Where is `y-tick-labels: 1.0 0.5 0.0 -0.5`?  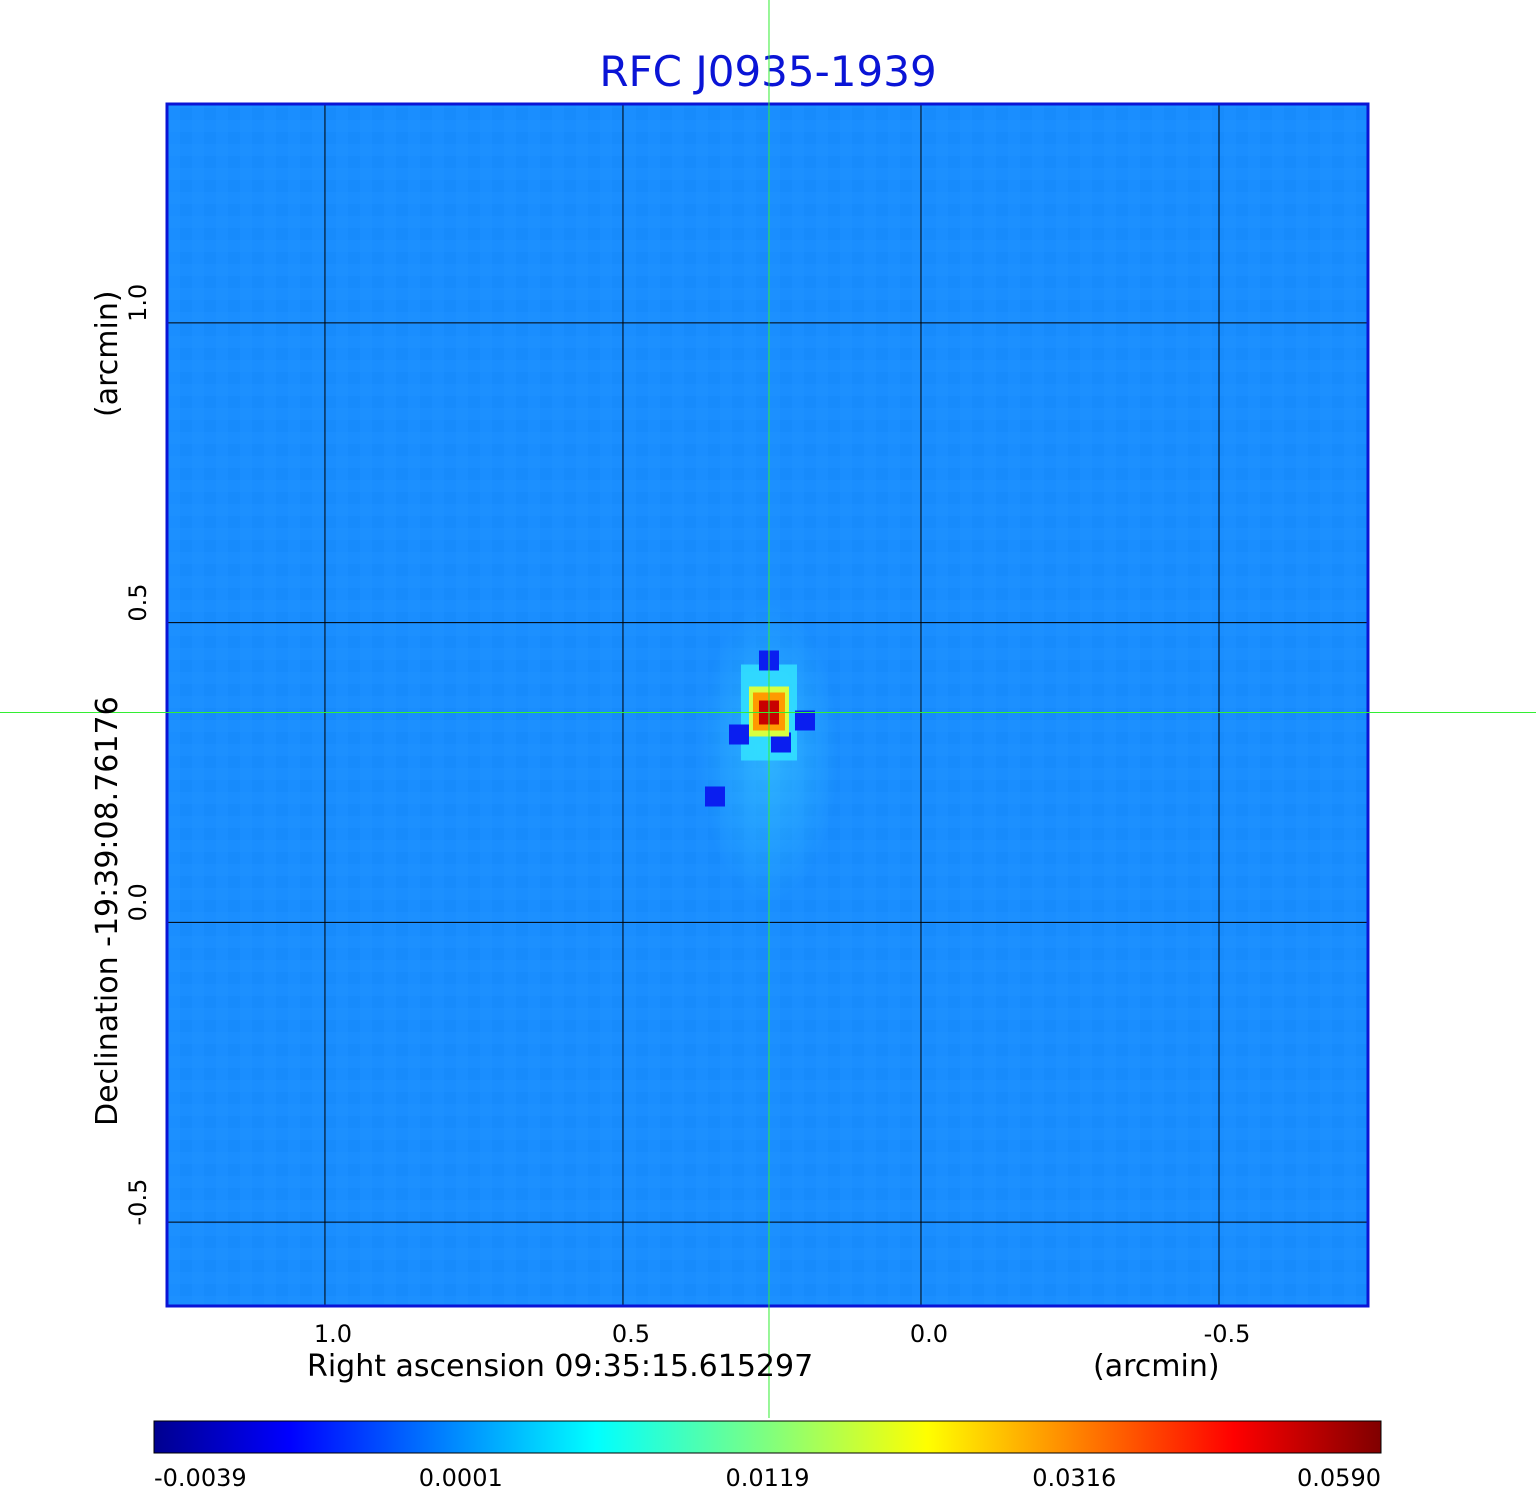
y-tick-labels: 1.0 0.5 0.0 -0.5 is located at coordinates (138, 755).